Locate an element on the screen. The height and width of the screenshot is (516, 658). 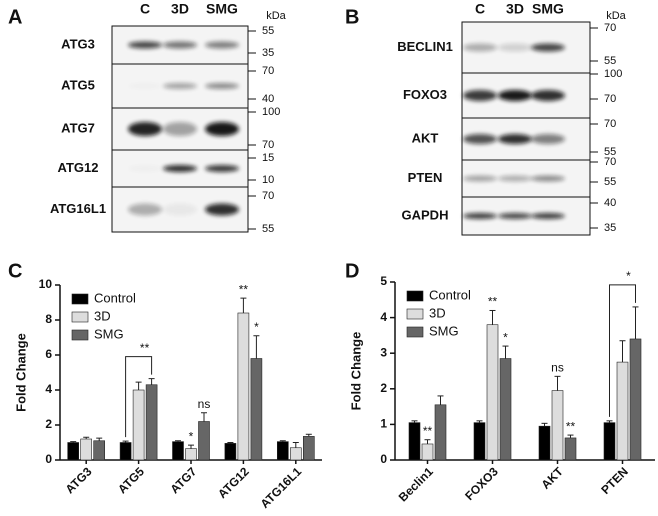
marker-label: 15 is located at coordinates (268, 158).